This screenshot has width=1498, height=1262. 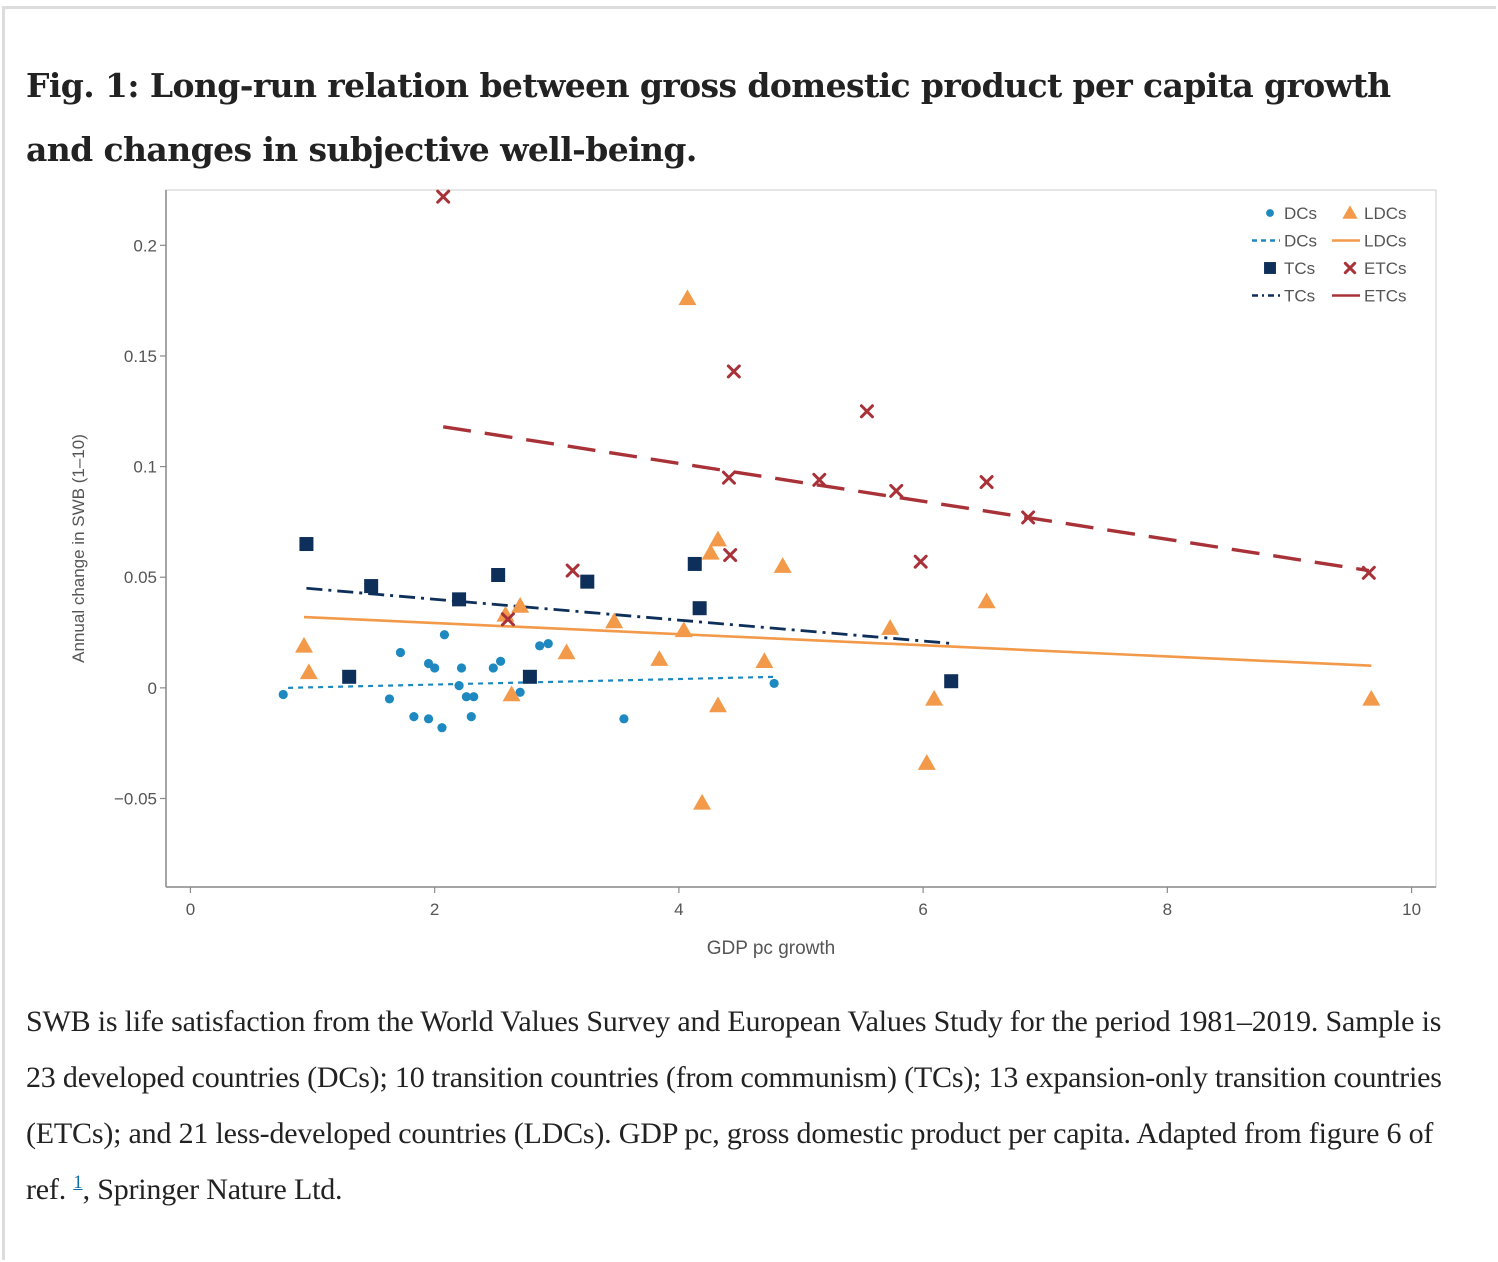 What do you see at coordinates (1270, 213) in the screenshot?
I see `legend-dcs-marker-icon` at bounding box center [1270, 213].